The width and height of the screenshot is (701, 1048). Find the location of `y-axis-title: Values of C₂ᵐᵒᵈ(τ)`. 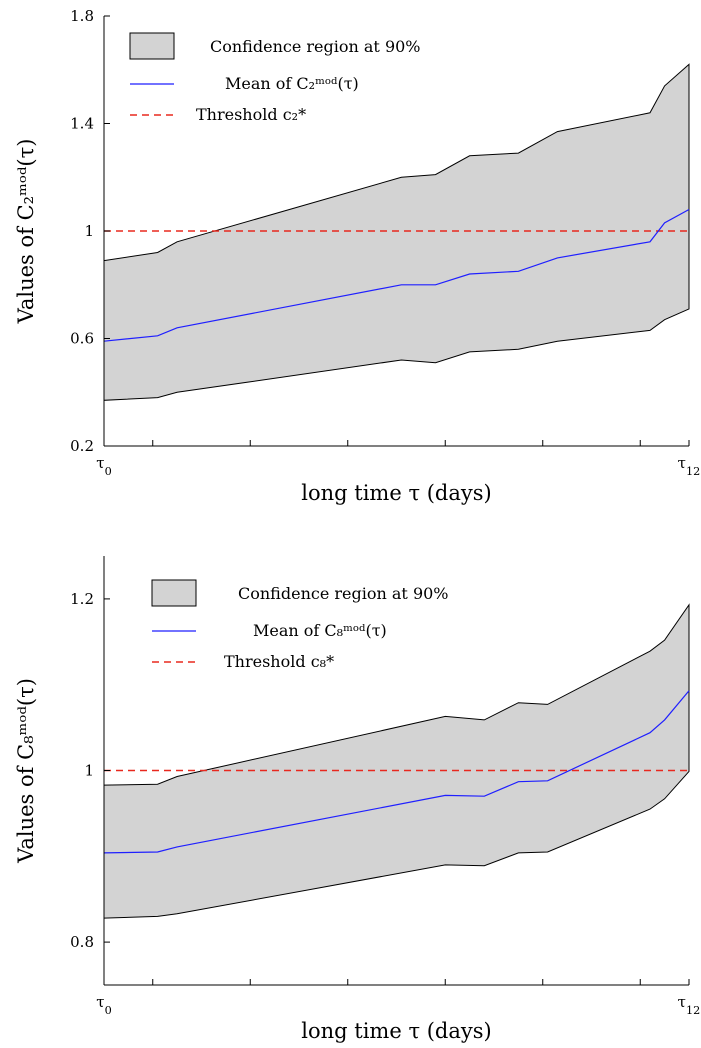

y-axis-title: Values of C₂ᵐᵒᵈ(τ) is located at coordinates (26, 232).